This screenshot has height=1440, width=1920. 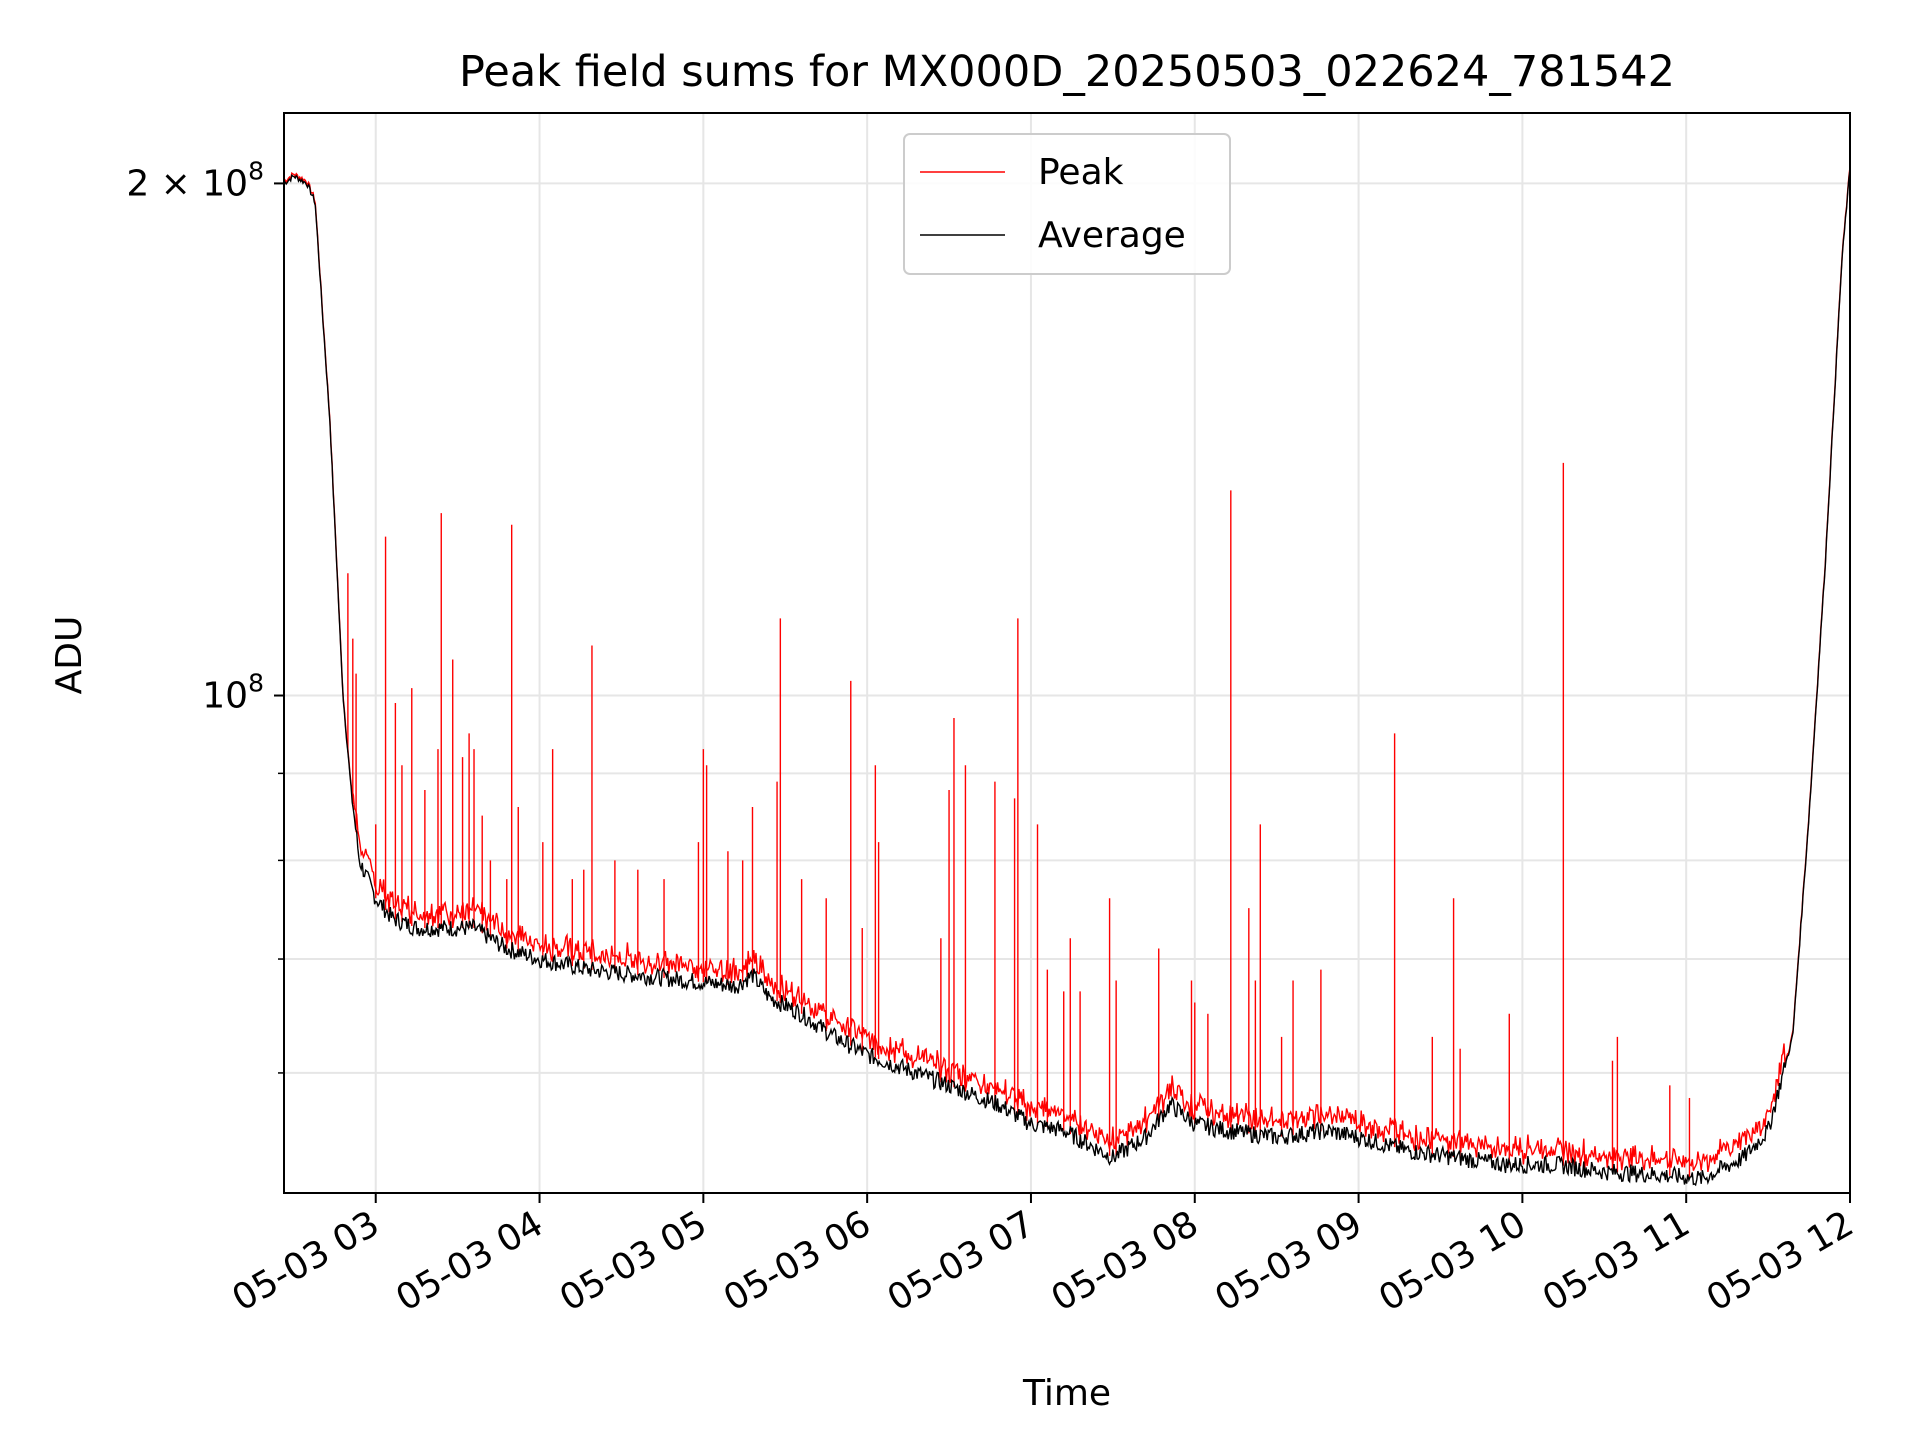 What do you see at coordinates (1081, 172) in the screenshot?
I see `legend-peak-label: Peak` at bounding box center [1081, 172].